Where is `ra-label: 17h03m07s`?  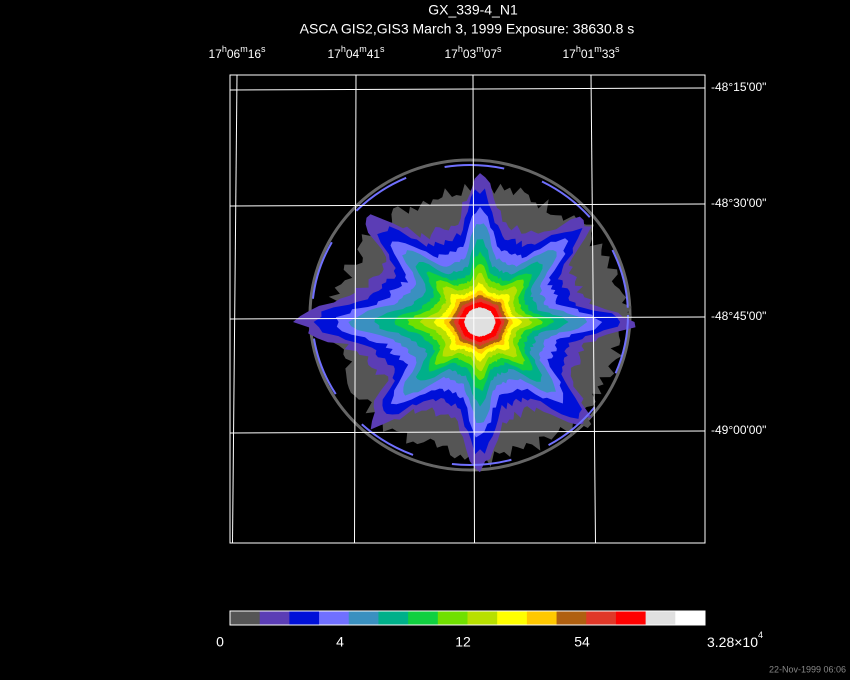
ra-label: 17h03m07s is located at coordinates (473, 52).